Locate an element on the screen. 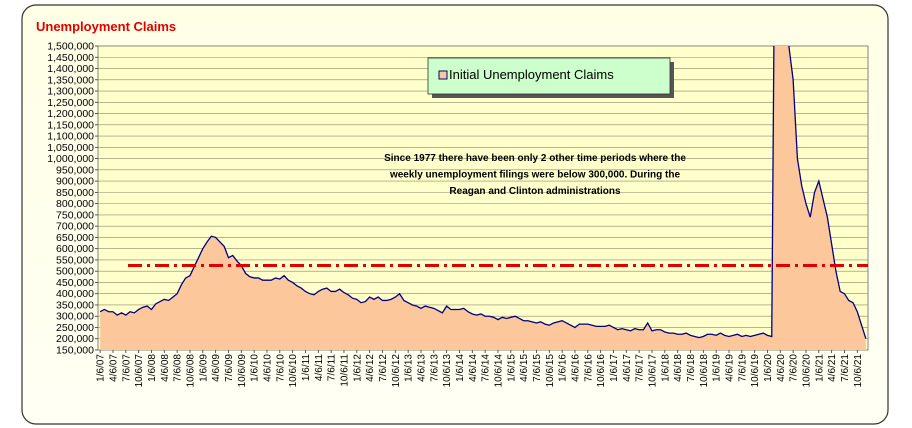 The width and height of the screenshot is (912, 428). y-tick-label: 300,000 is located at coordinates (75, 317).